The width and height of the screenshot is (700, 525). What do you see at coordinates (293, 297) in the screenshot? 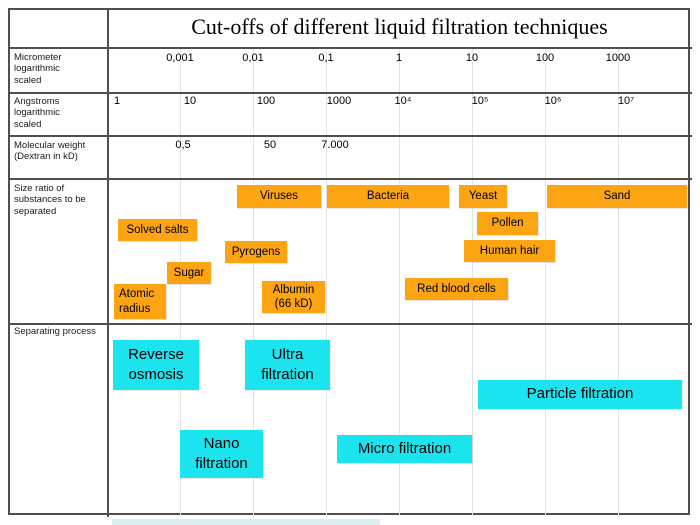
I see `substance-box-albumin: Albumin (66 kD)` at bounding box center [293, 297].